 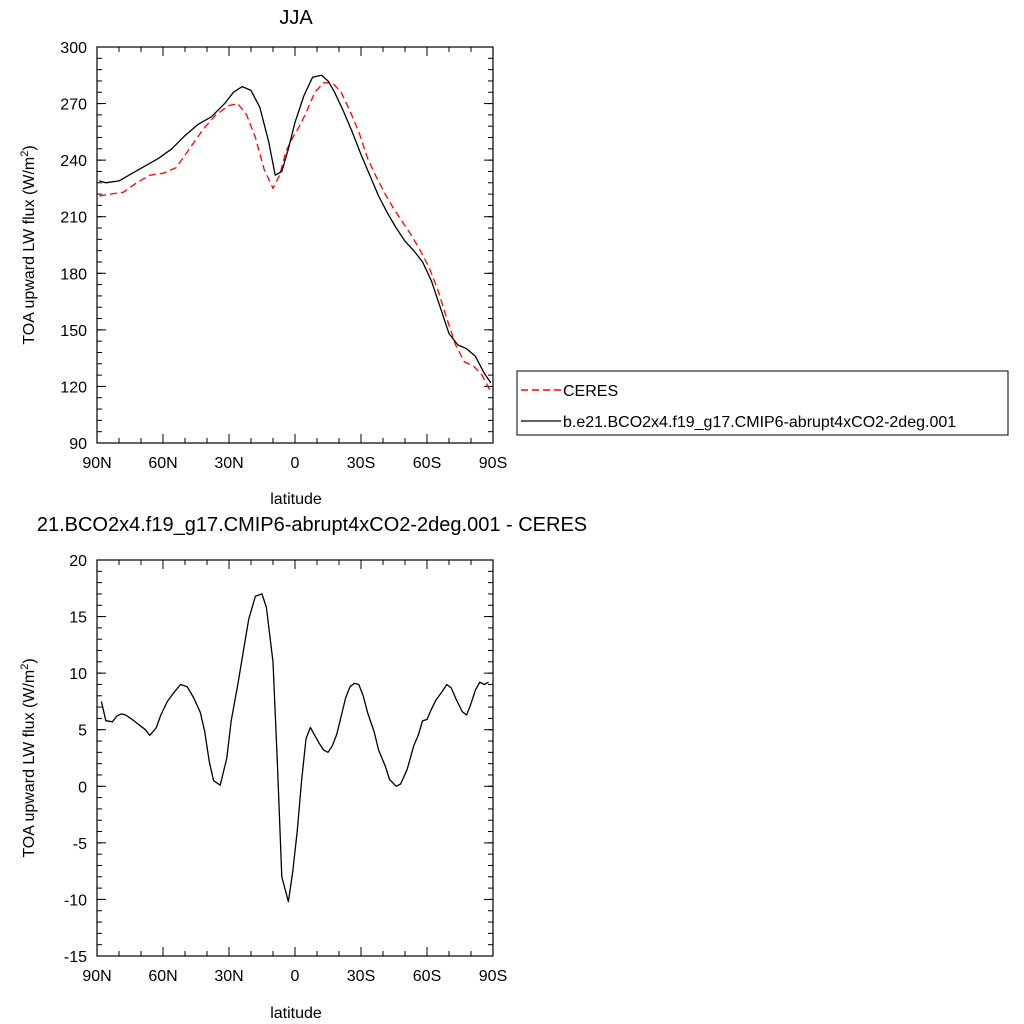 What do you see at coordinates (73, 105) in the screenshot?
I see `y-tick-label: 270` at bounding box center [73, 105].